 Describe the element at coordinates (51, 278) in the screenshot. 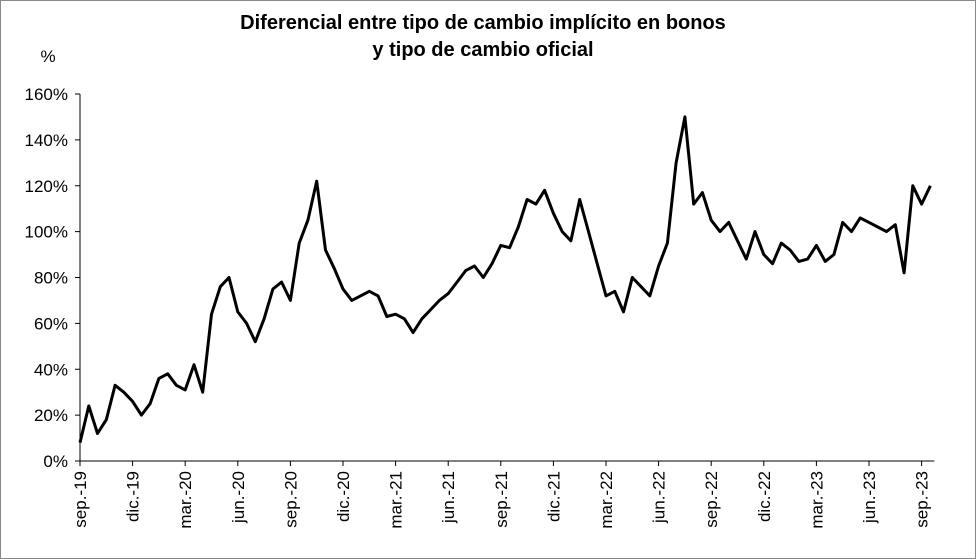

I see `y-tick-label: 80%` at that location.